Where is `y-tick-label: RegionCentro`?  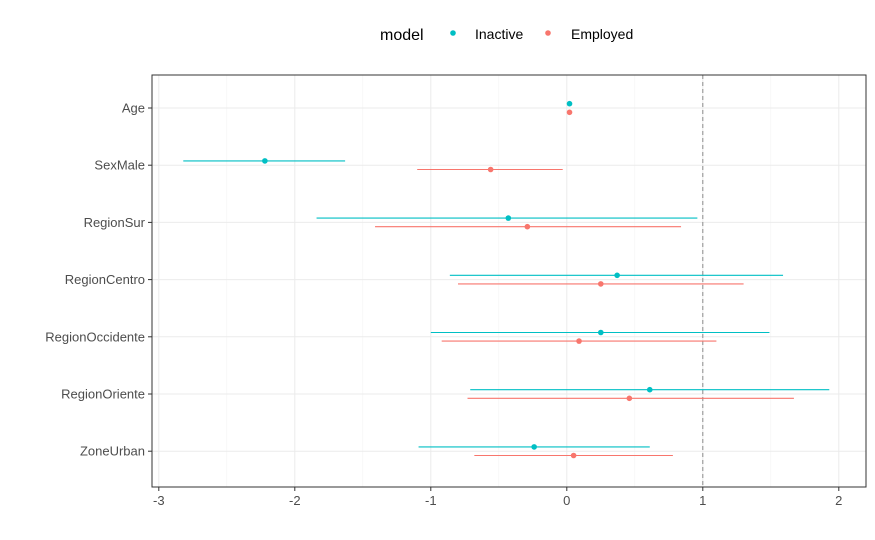
y-tick-label: RegionCentro is located at coordinates (105, 279).